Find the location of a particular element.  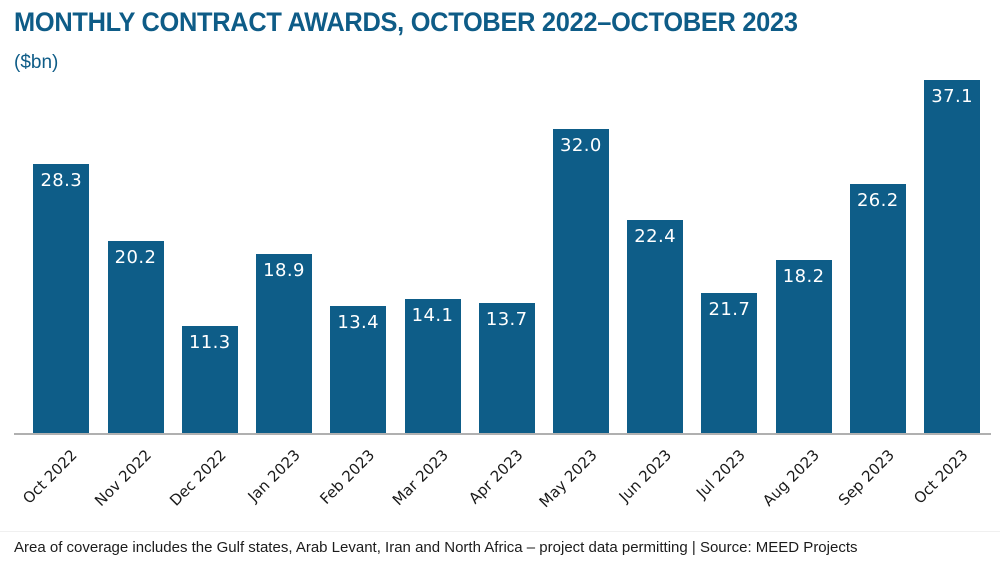

bar: 26.2 is located at coordinates (877, 309).